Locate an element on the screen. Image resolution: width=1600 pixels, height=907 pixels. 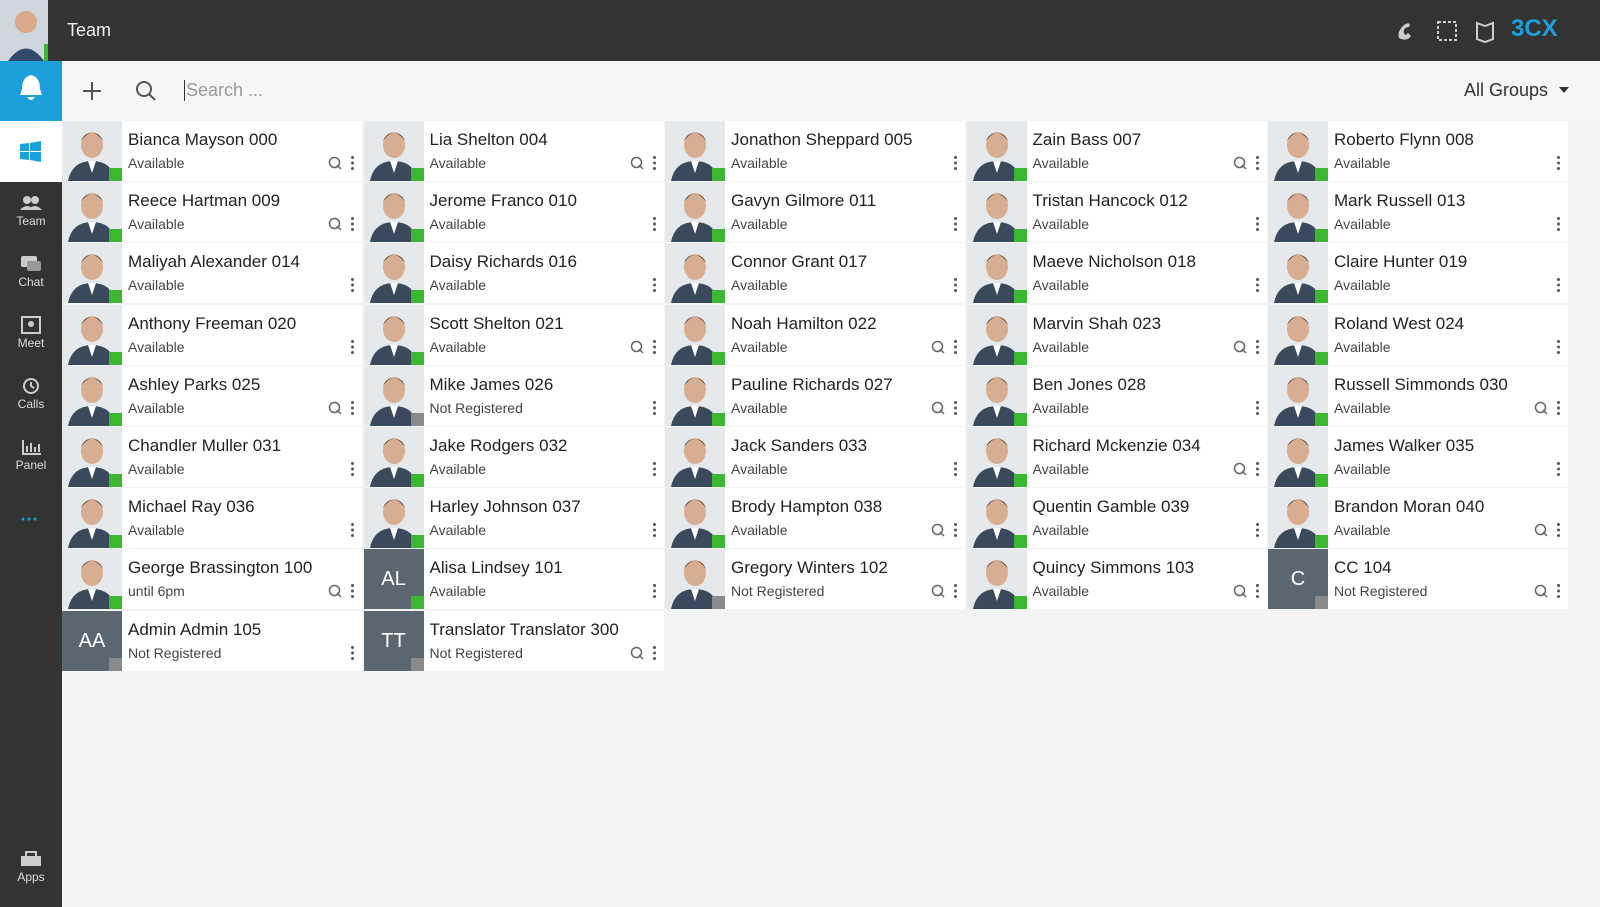
contact-card: Roberto Flynn 008 Available is located at coordinates (1418, 151).